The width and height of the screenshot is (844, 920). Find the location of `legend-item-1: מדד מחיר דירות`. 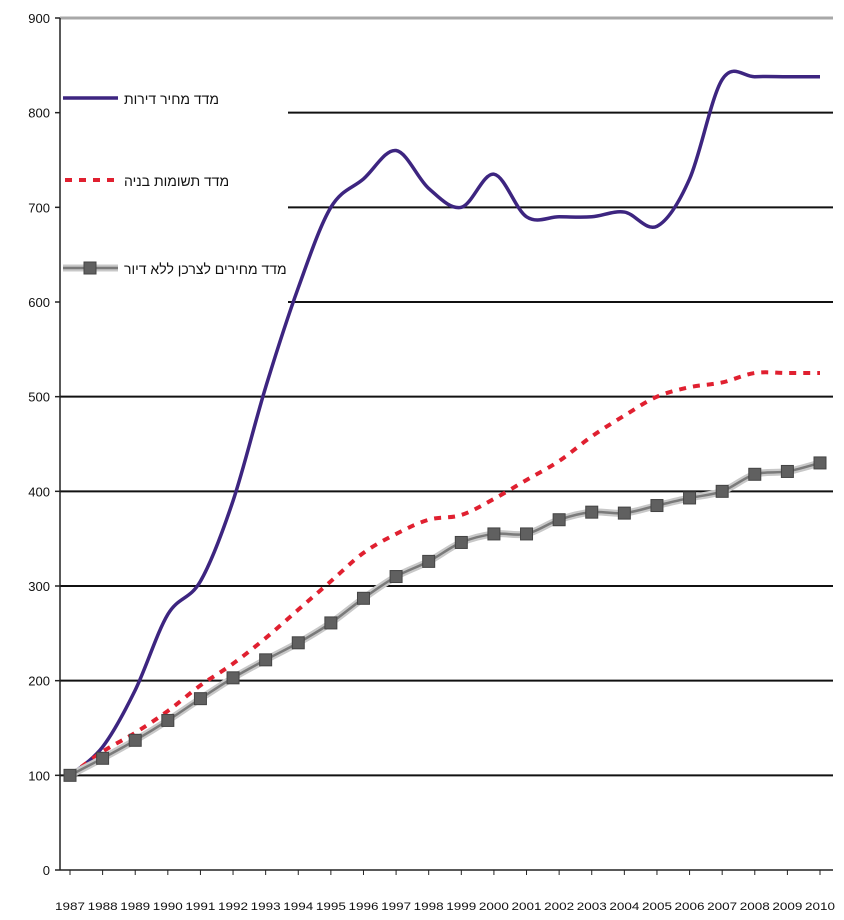

legend-item-1: מדד מחיר דירות is located at coordinates (141, 99).